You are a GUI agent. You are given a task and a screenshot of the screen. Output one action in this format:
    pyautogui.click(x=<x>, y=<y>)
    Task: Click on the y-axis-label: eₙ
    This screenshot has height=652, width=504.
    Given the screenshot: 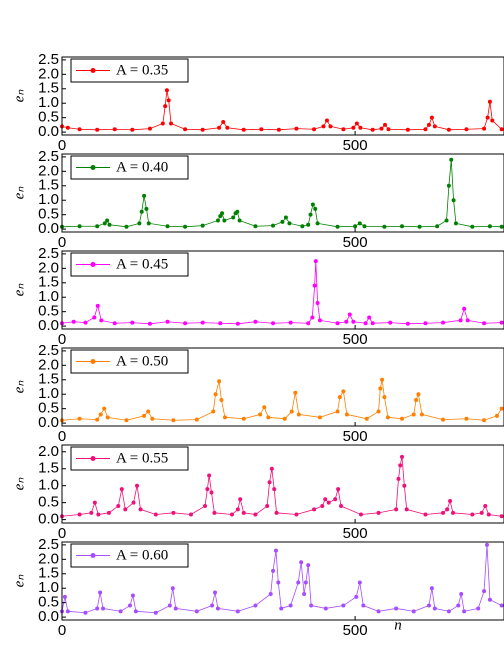 What is the action you would take?
    pyautogui.click(x=19, y=484)
    